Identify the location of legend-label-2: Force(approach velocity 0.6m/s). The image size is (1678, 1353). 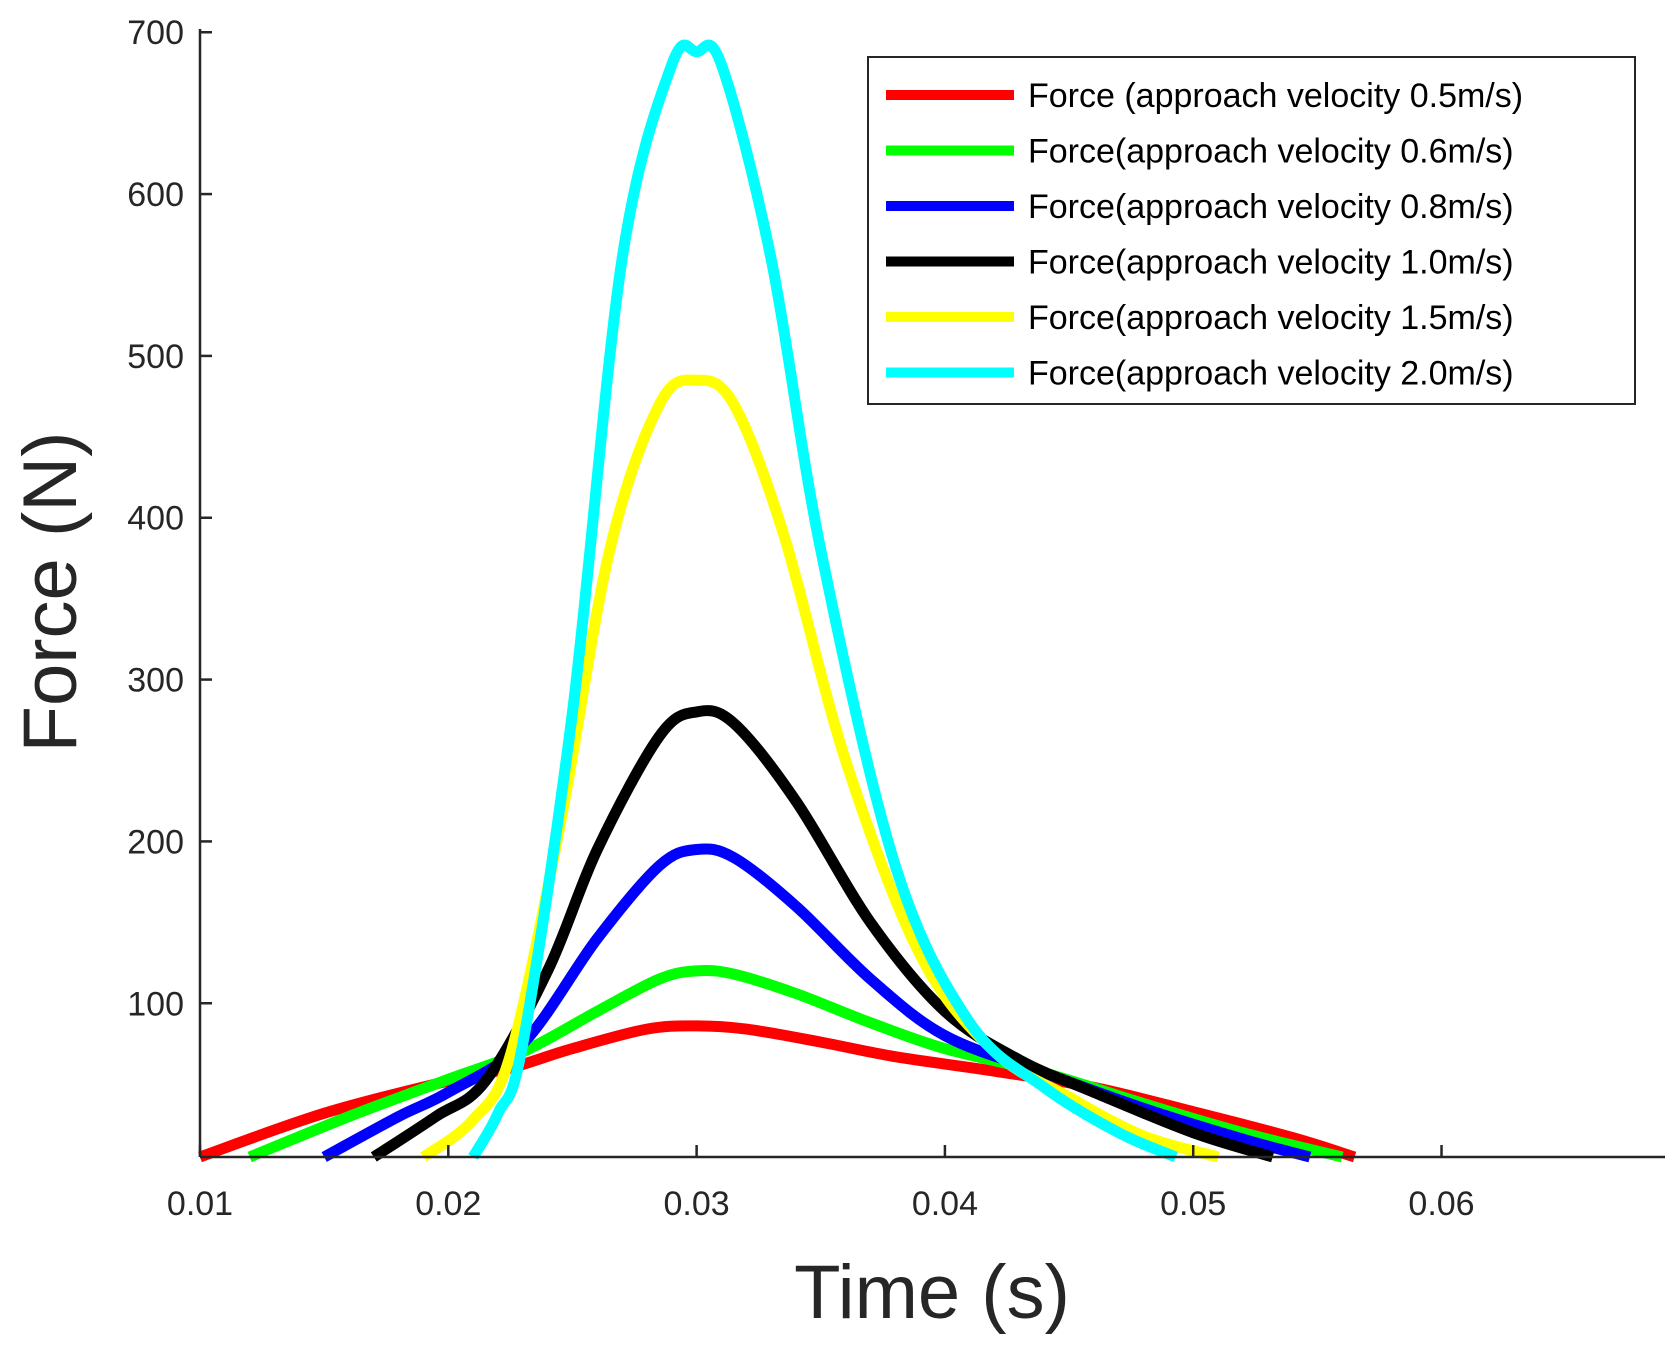
(1271, 152).